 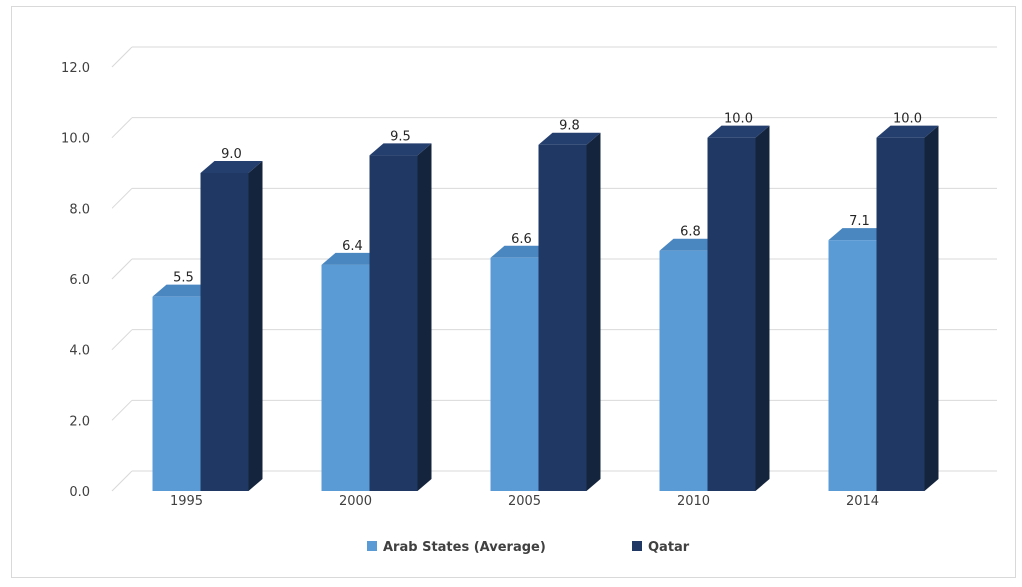 What do you see at coordinates (186, 501) in the screenshot?
I see `x-tick-label: 1995` at bounding box center [186, 501].